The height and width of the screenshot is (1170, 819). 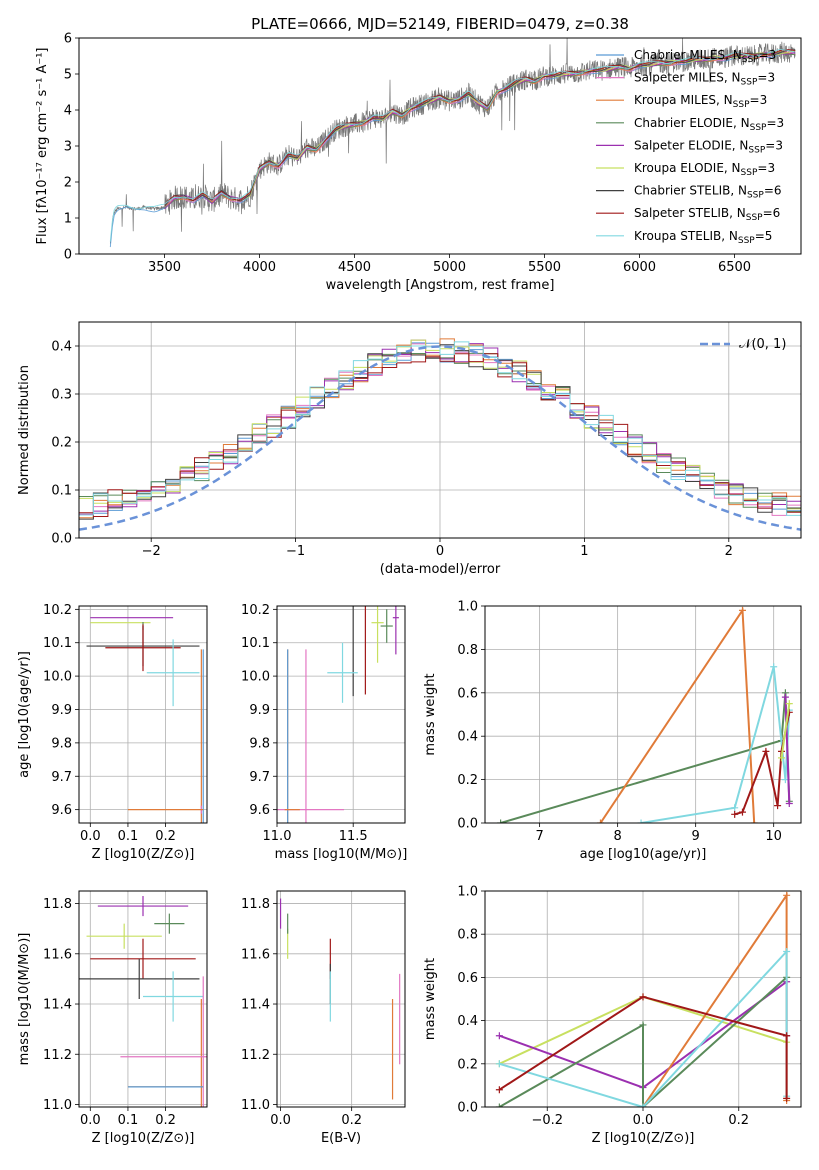 What do you see at coordinates (57, 643) in the screenshot?
I see `y-tick-label: 10.1` at bounding box center [57, 643].